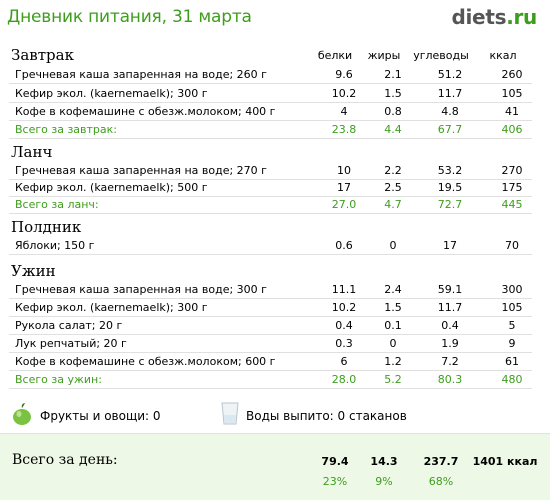 The image size is (550, 500). What do you see at coordinates (275, 18) in the screenshot?
I see `header: Дневник питания, 31 марта diets.ru` at bounding box center [275, 18].